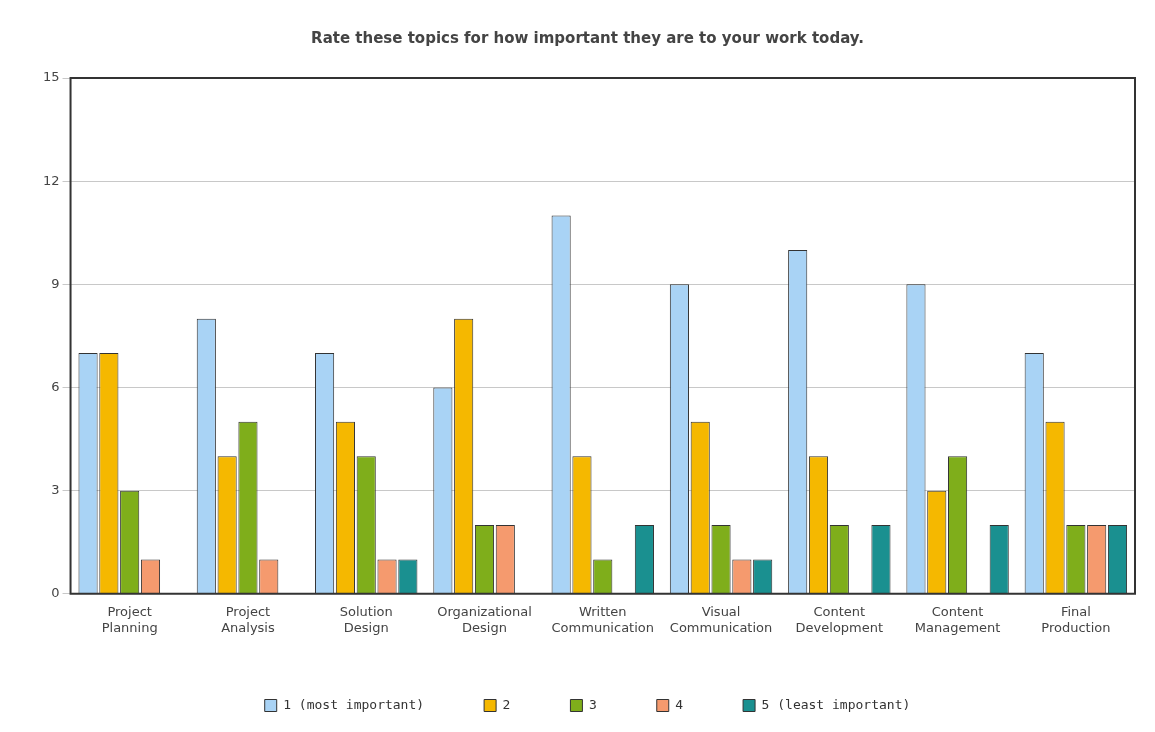 This screenshot has height=732, width=1155. Describe the element at coordinates (506, 704) in the screenshot. I see `legend-label: 2` at that location.